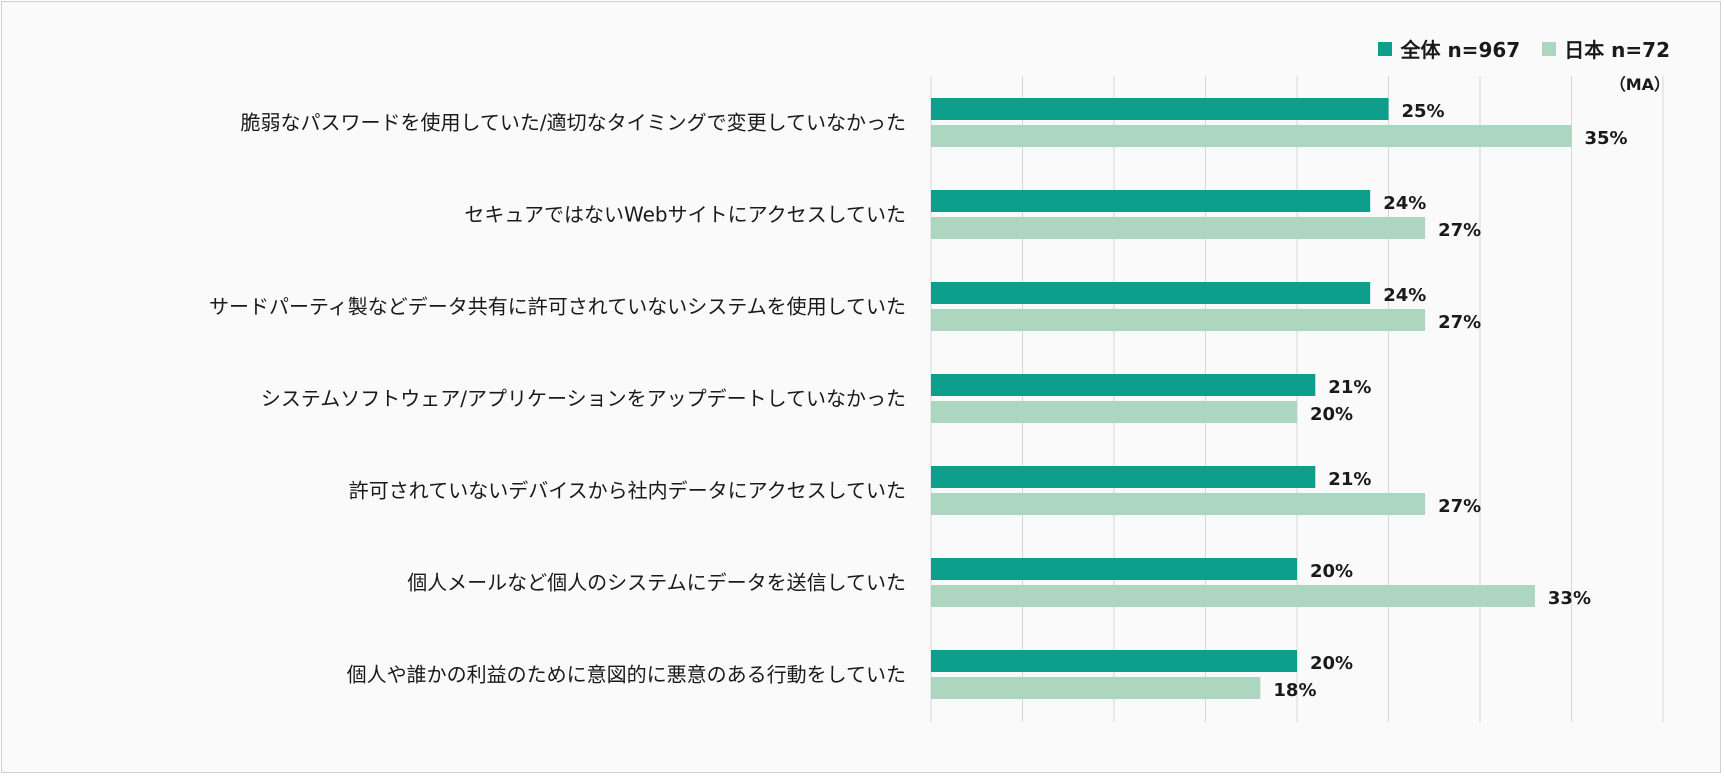  What do you see at coordinates (1423, 111) in the screenshot?
I see `value-label-overall-1: 25%` at bounding box center [1423, 111].